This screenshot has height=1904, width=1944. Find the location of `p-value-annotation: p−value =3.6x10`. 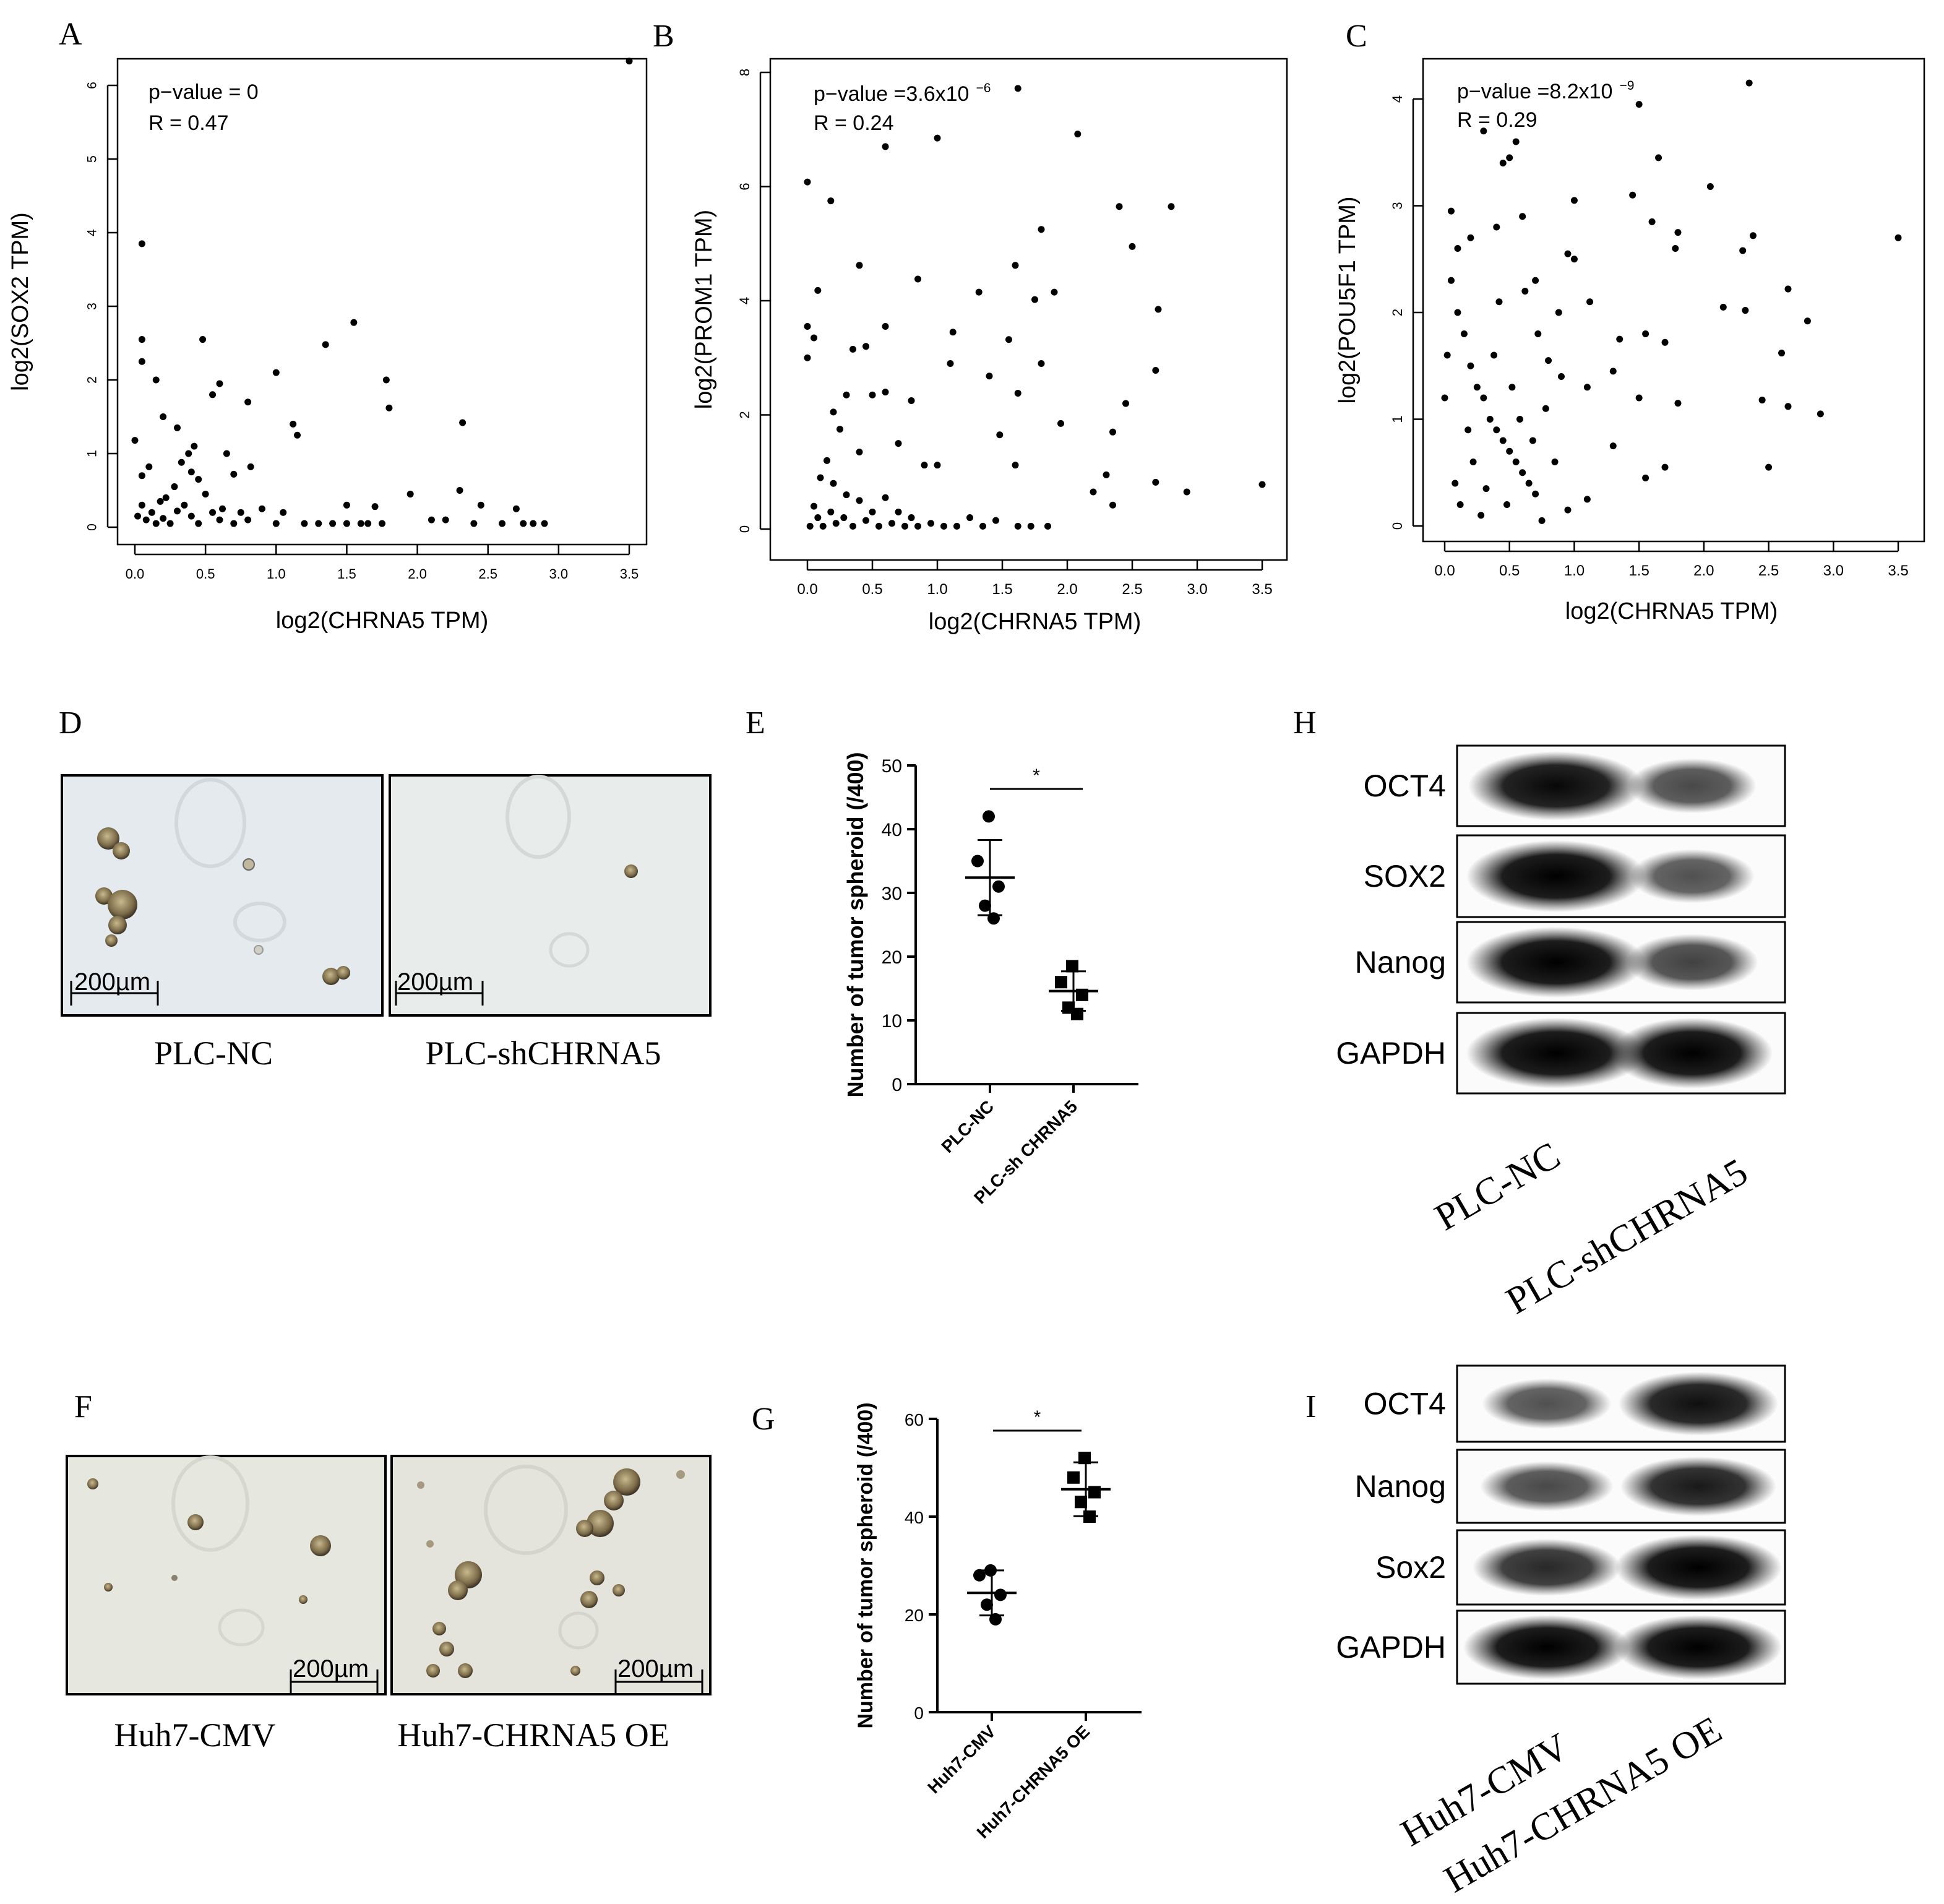

p-value-annotation: p−value =3.6x10 is located at coordinates (891, 94).